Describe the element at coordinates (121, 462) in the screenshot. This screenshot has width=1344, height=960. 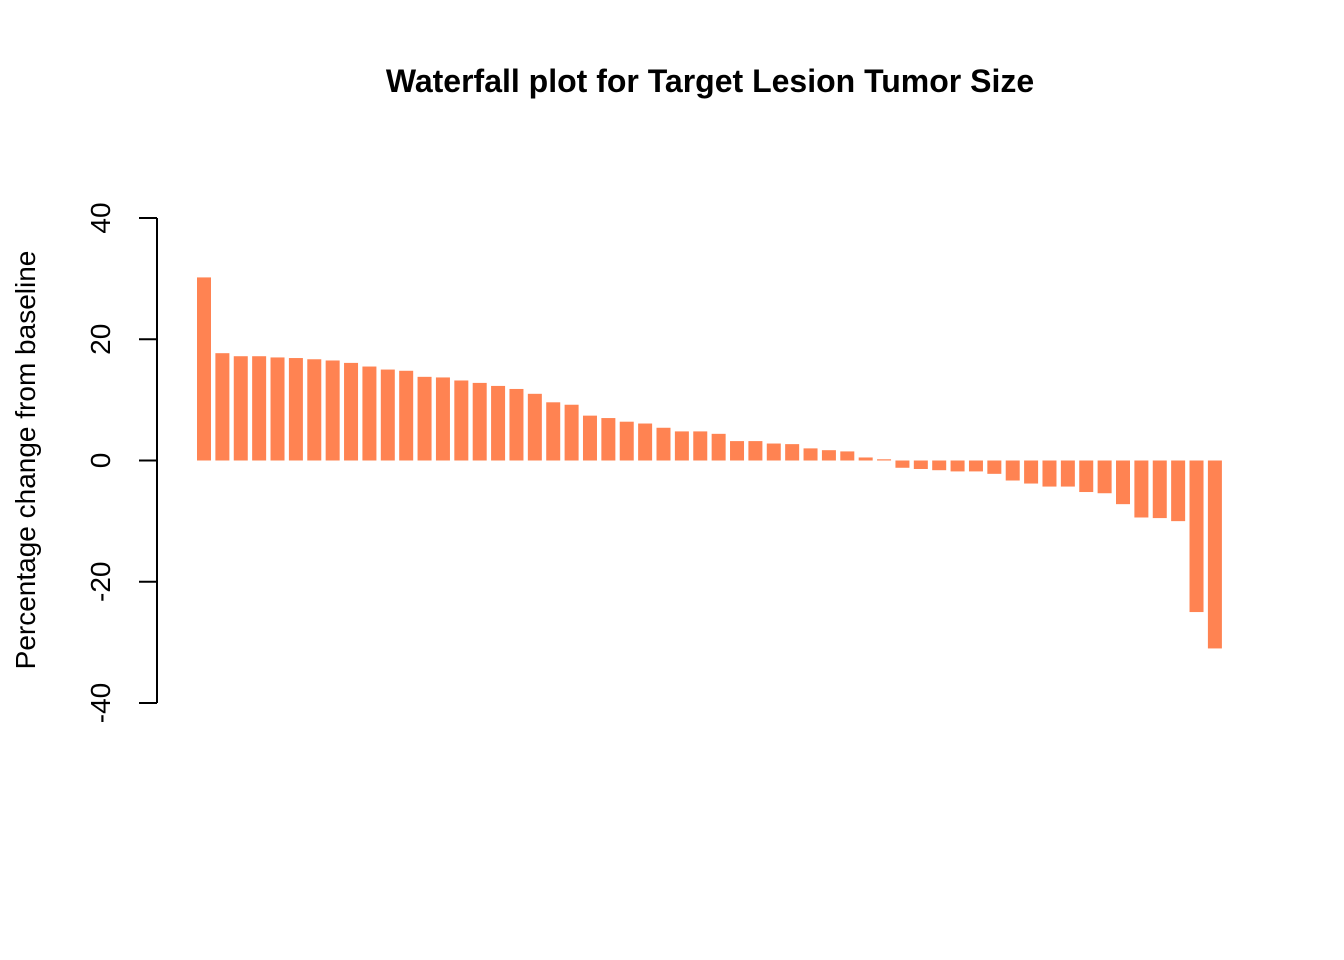
I see `y-axis: -40 -20 0 20 40` at that location.